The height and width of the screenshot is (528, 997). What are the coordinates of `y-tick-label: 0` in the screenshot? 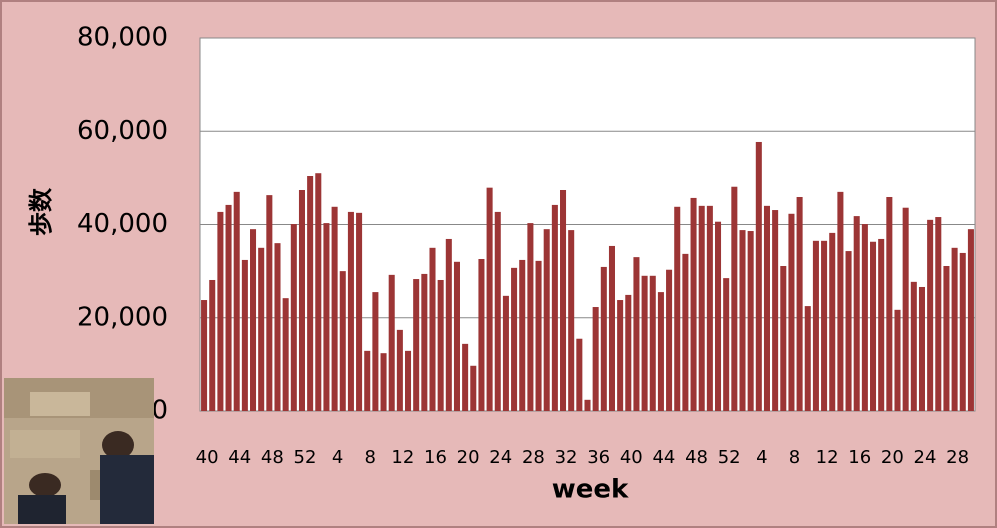 It's located at (159, 411).